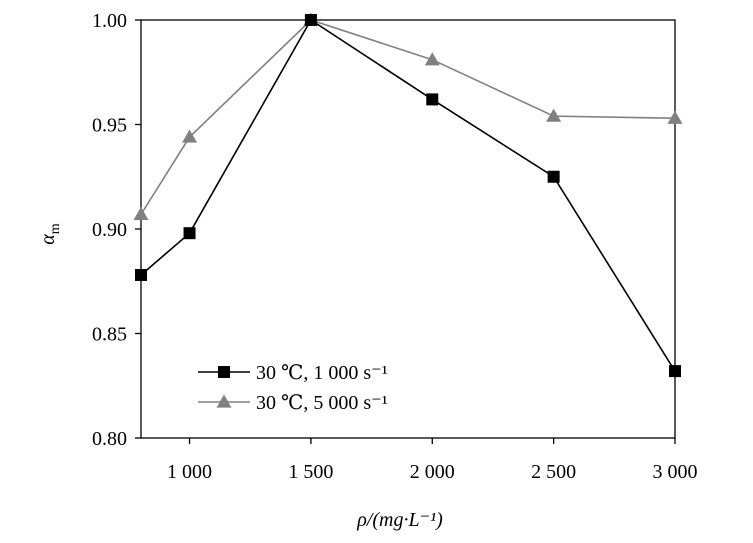  I want to click on x-tick-label: 1 000, so click(189, 472).